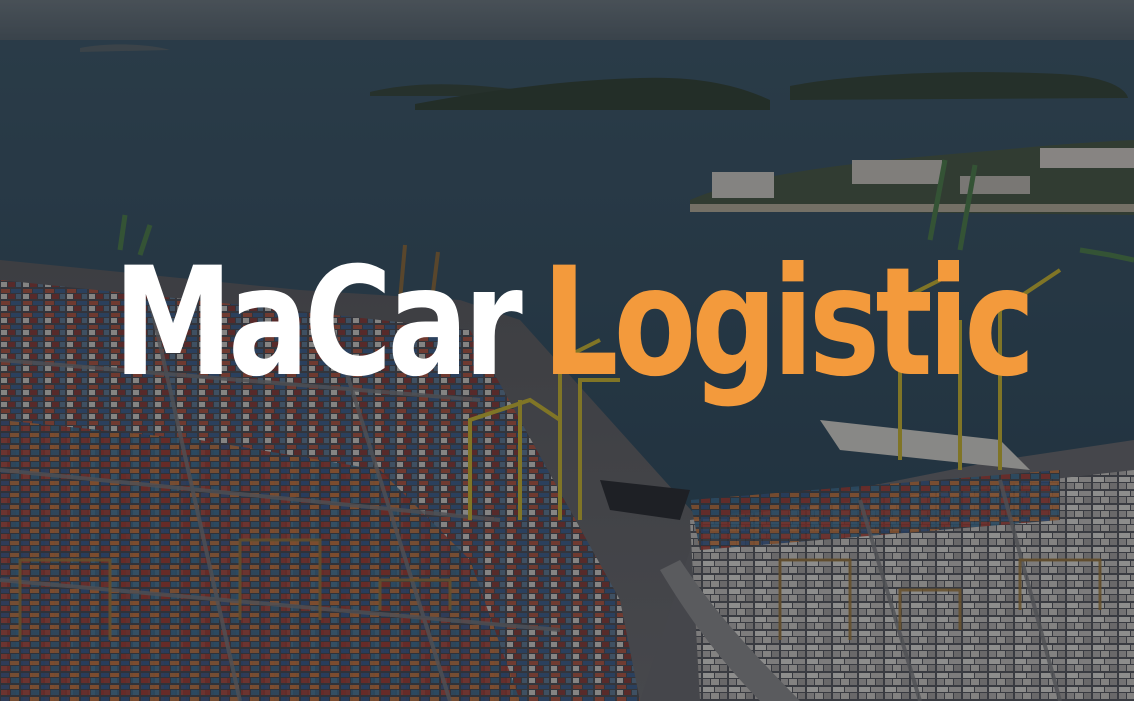  I want to click on brand-name-primary: MaCar, so click(317, 323).